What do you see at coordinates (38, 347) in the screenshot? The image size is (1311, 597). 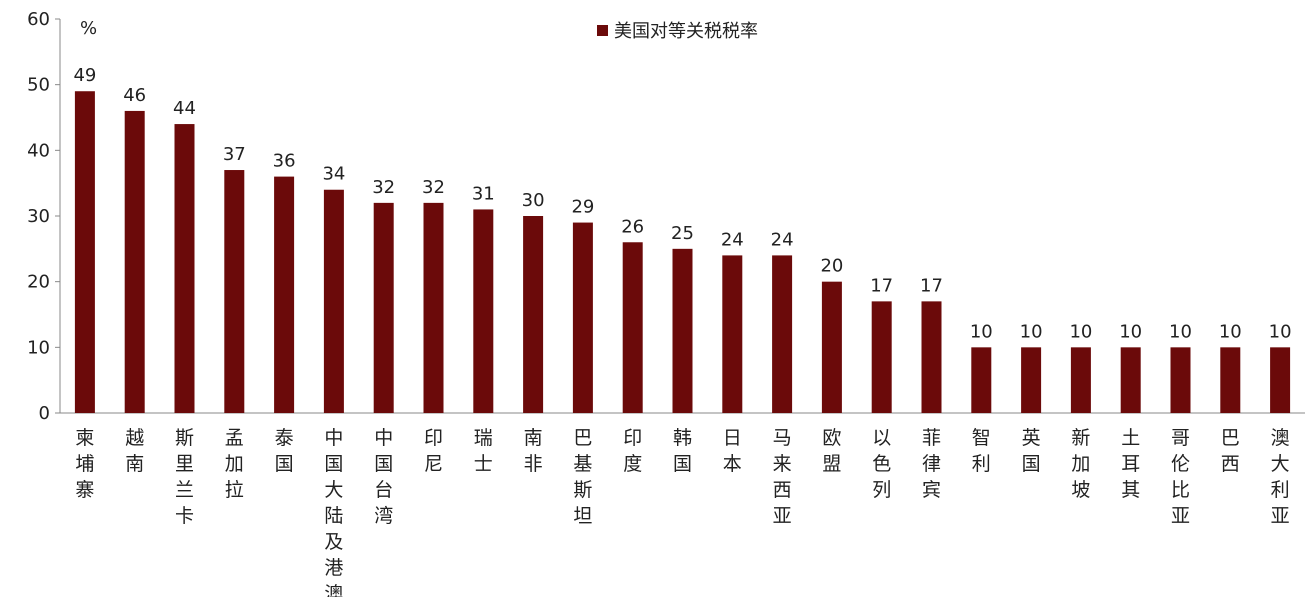 I see `y-tick-label: 10` at bounding box center [38, 347].